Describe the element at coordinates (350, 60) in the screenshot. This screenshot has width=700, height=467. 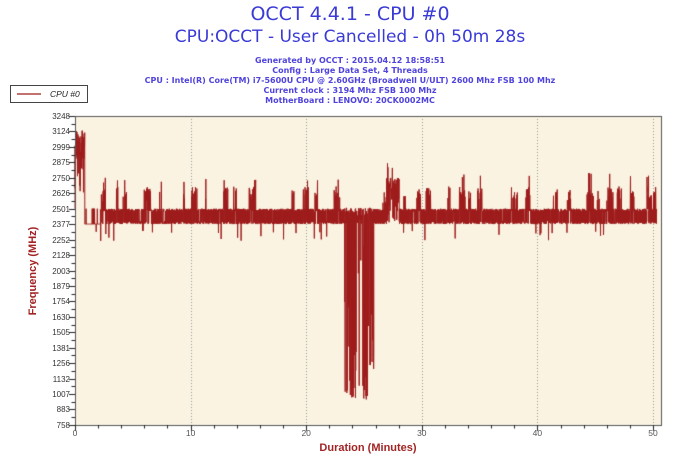
I see `info-generated-by: Generated by OCCT : 2015.04.12 18:58:51` at that location.